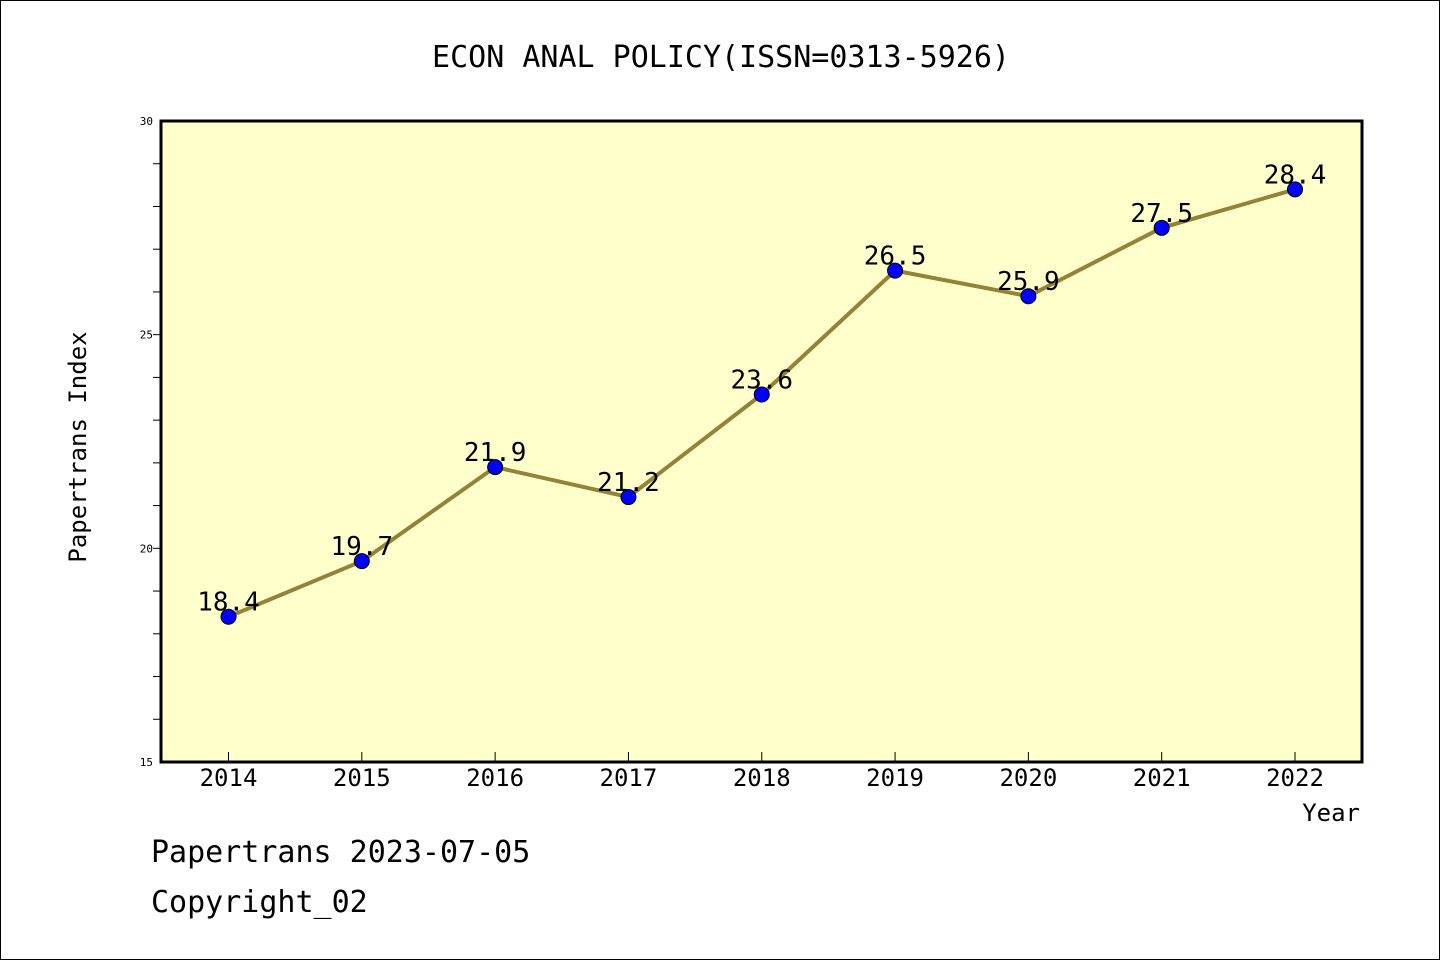  What do you see at coordinates (1295, 778) in the screenshot?
I see `x-tick-label: 2022` at bounding box center [1295, 778].